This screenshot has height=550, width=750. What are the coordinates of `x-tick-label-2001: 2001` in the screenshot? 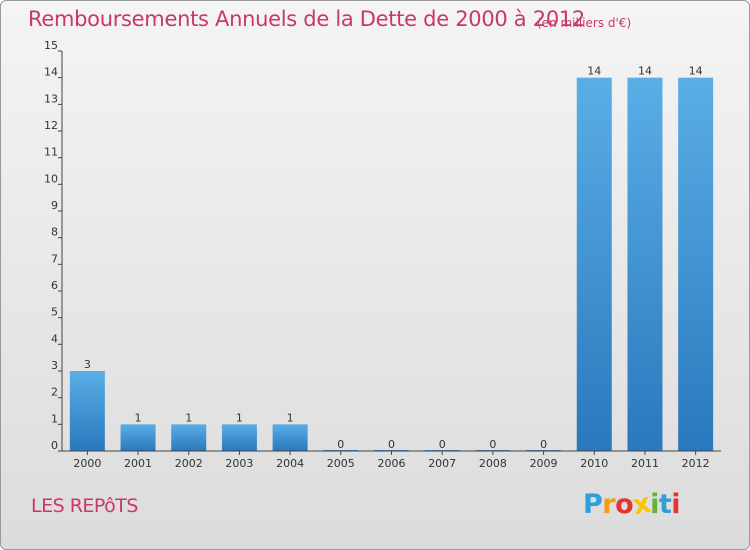 It's located at (138, 463).